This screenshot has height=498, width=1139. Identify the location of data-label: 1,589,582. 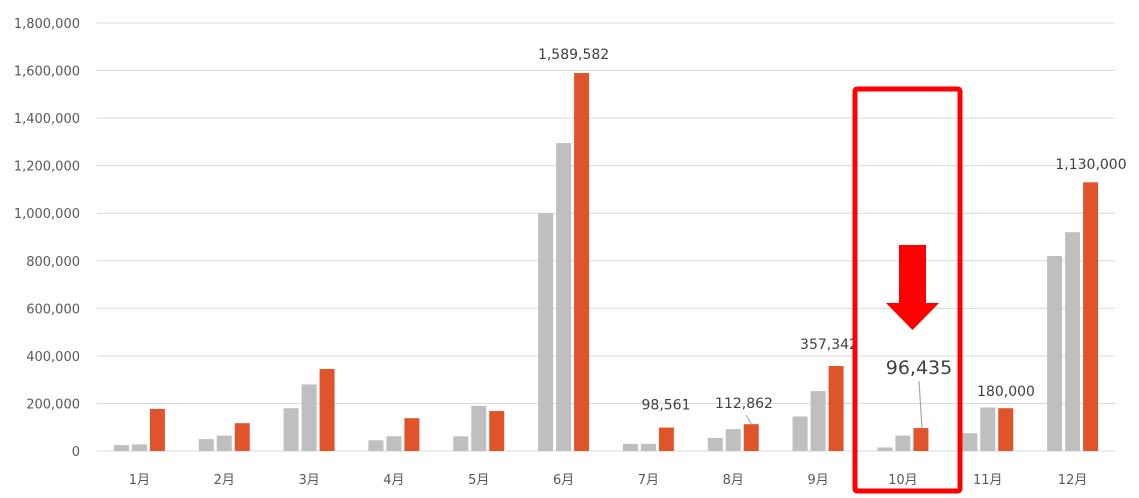
(573, 55).